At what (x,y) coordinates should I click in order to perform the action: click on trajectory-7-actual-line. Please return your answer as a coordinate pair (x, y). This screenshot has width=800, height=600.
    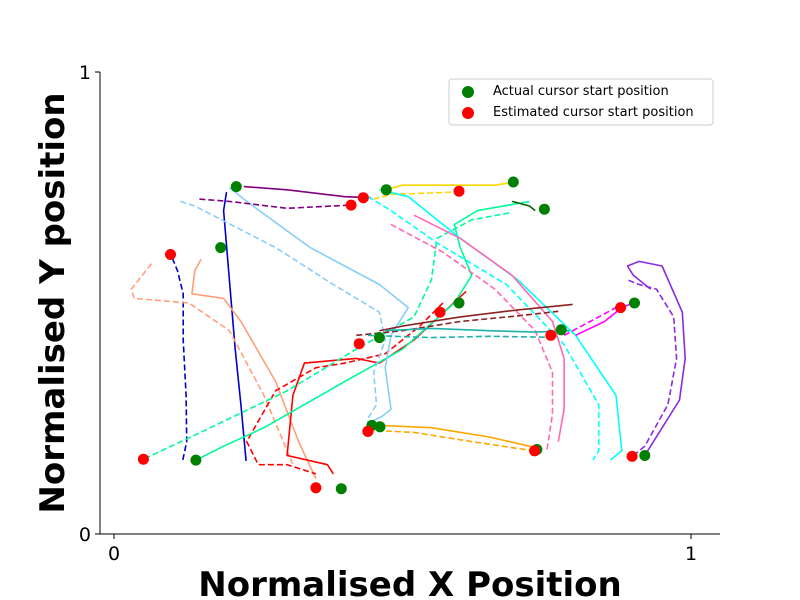
    Looking at the image, I should click on (501, 325).